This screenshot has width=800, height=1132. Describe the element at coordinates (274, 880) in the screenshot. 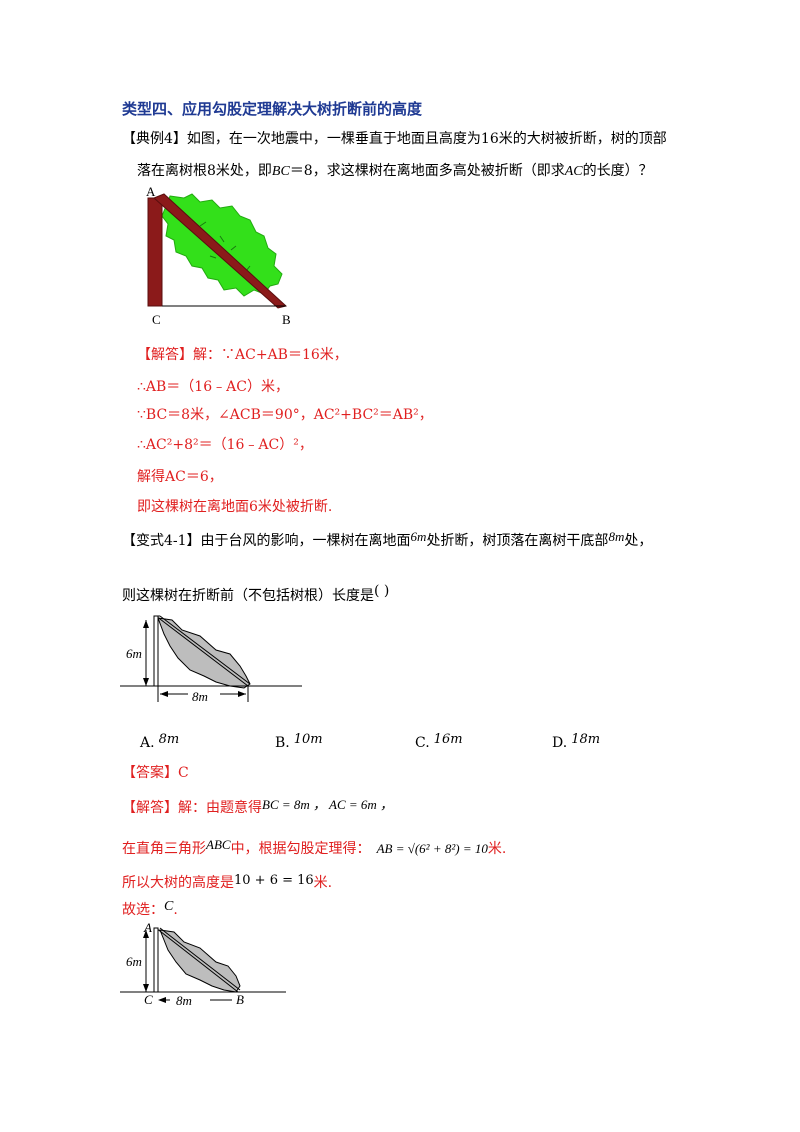

I see `variant41-sum-eq: 10 + 6 = 16` at that location.